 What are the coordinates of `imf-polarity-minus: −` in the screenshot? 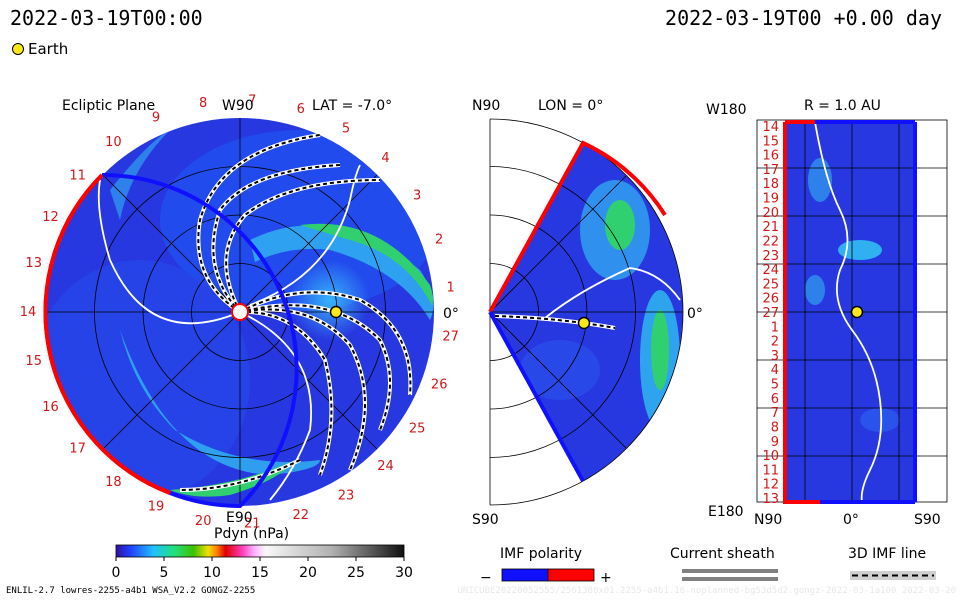 It's located at (486, 578).